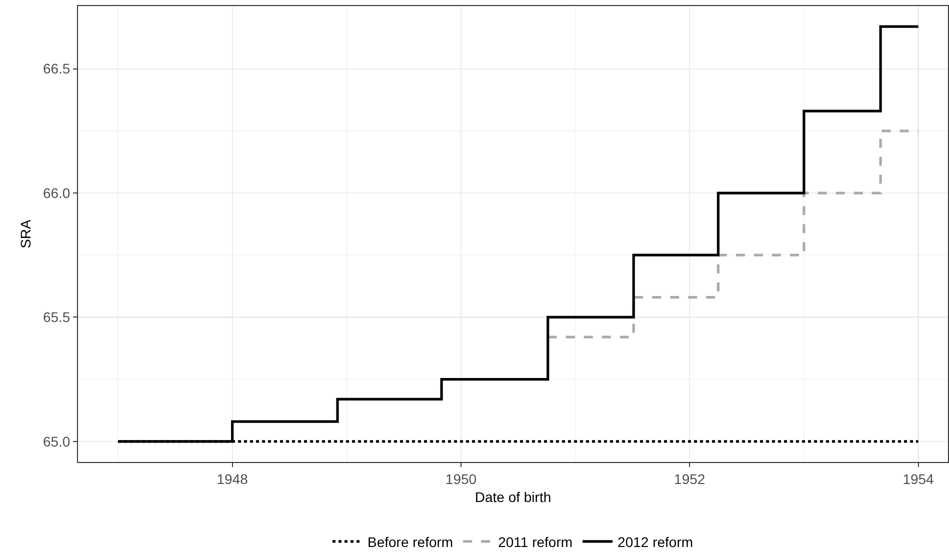 This screenshot has width=949, height=559. Describe the element at coordinates (56, 441) in the screenshot. I see `y-tick-label: 65.0` at that location.